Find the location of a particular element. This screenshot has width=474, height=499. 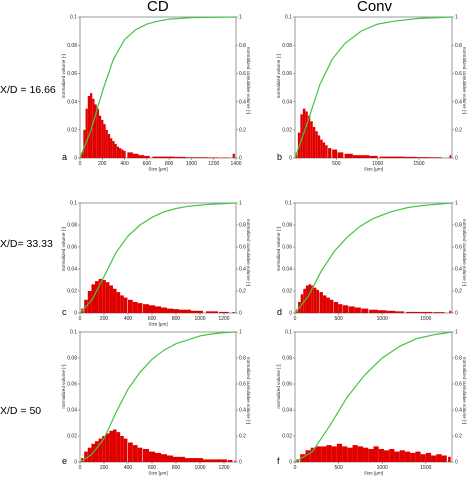

y-axis-label-d: normalized volume [-] is located at coordinates (278, 249).